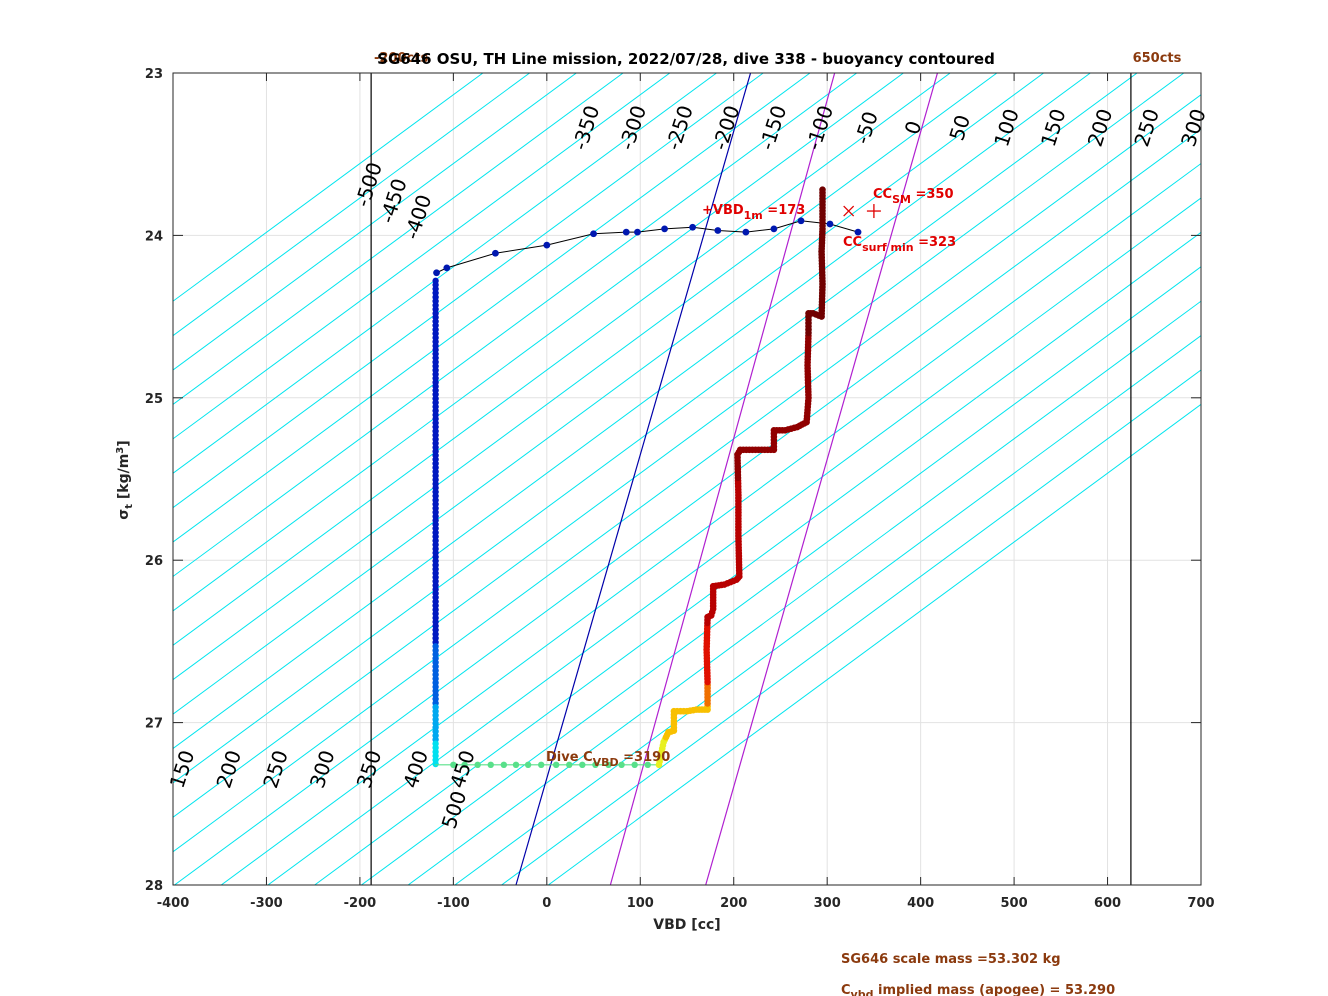  Describe the element at coordinates (901, 199) in the screenshot. I see `cc-sm-label-sub: SM` at that location.